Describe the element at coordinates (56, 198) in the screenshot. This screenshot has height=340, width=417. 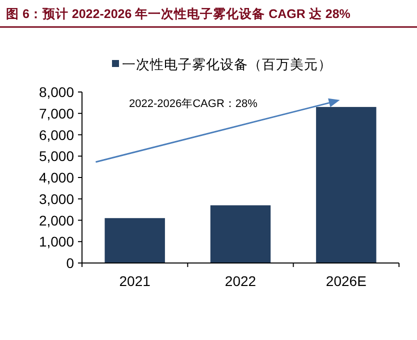
I see `y-tick-label: 3,000` at that location.